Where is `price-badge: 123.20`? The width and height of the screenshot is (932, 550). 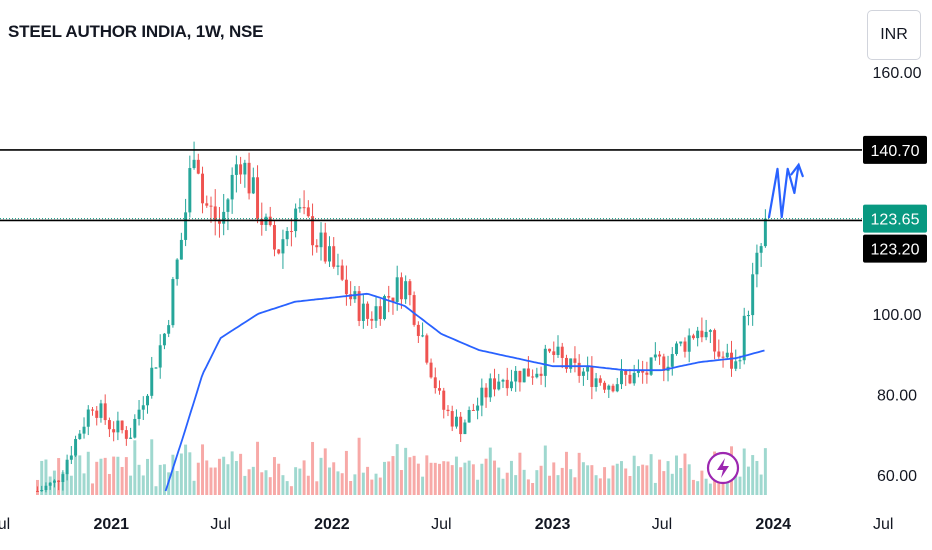
price-badge: 123.20 is located at coordinates (895, 248).